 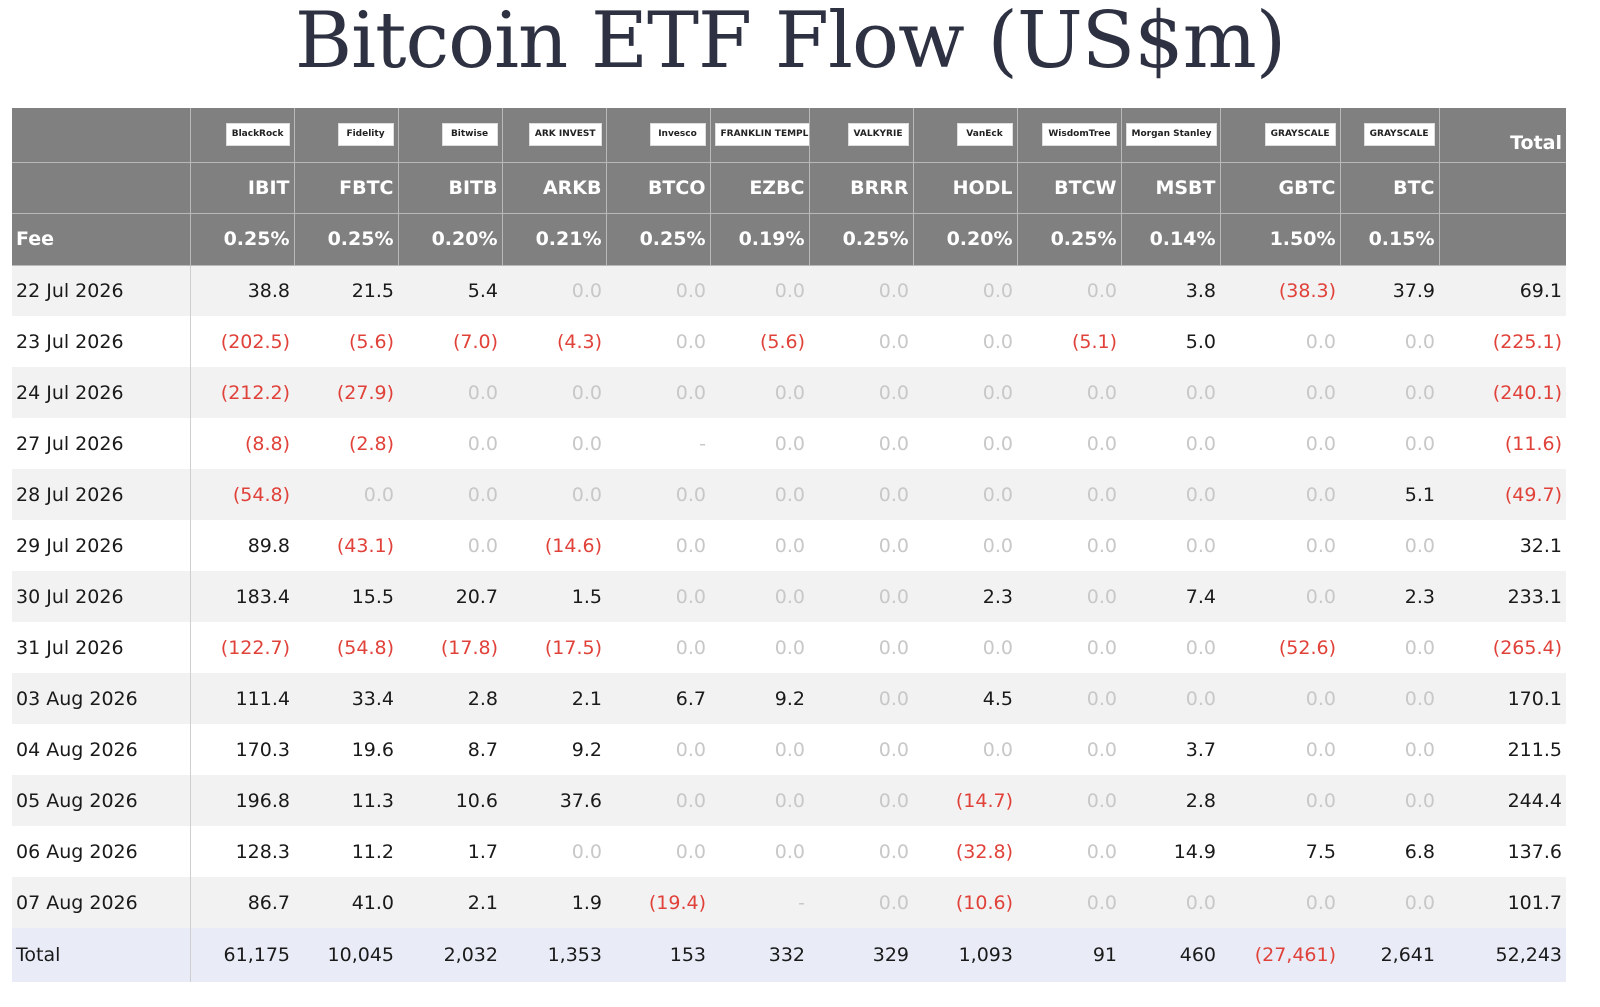 I want to click on column-total-cell: 2,032, so click(x=450, y=955).